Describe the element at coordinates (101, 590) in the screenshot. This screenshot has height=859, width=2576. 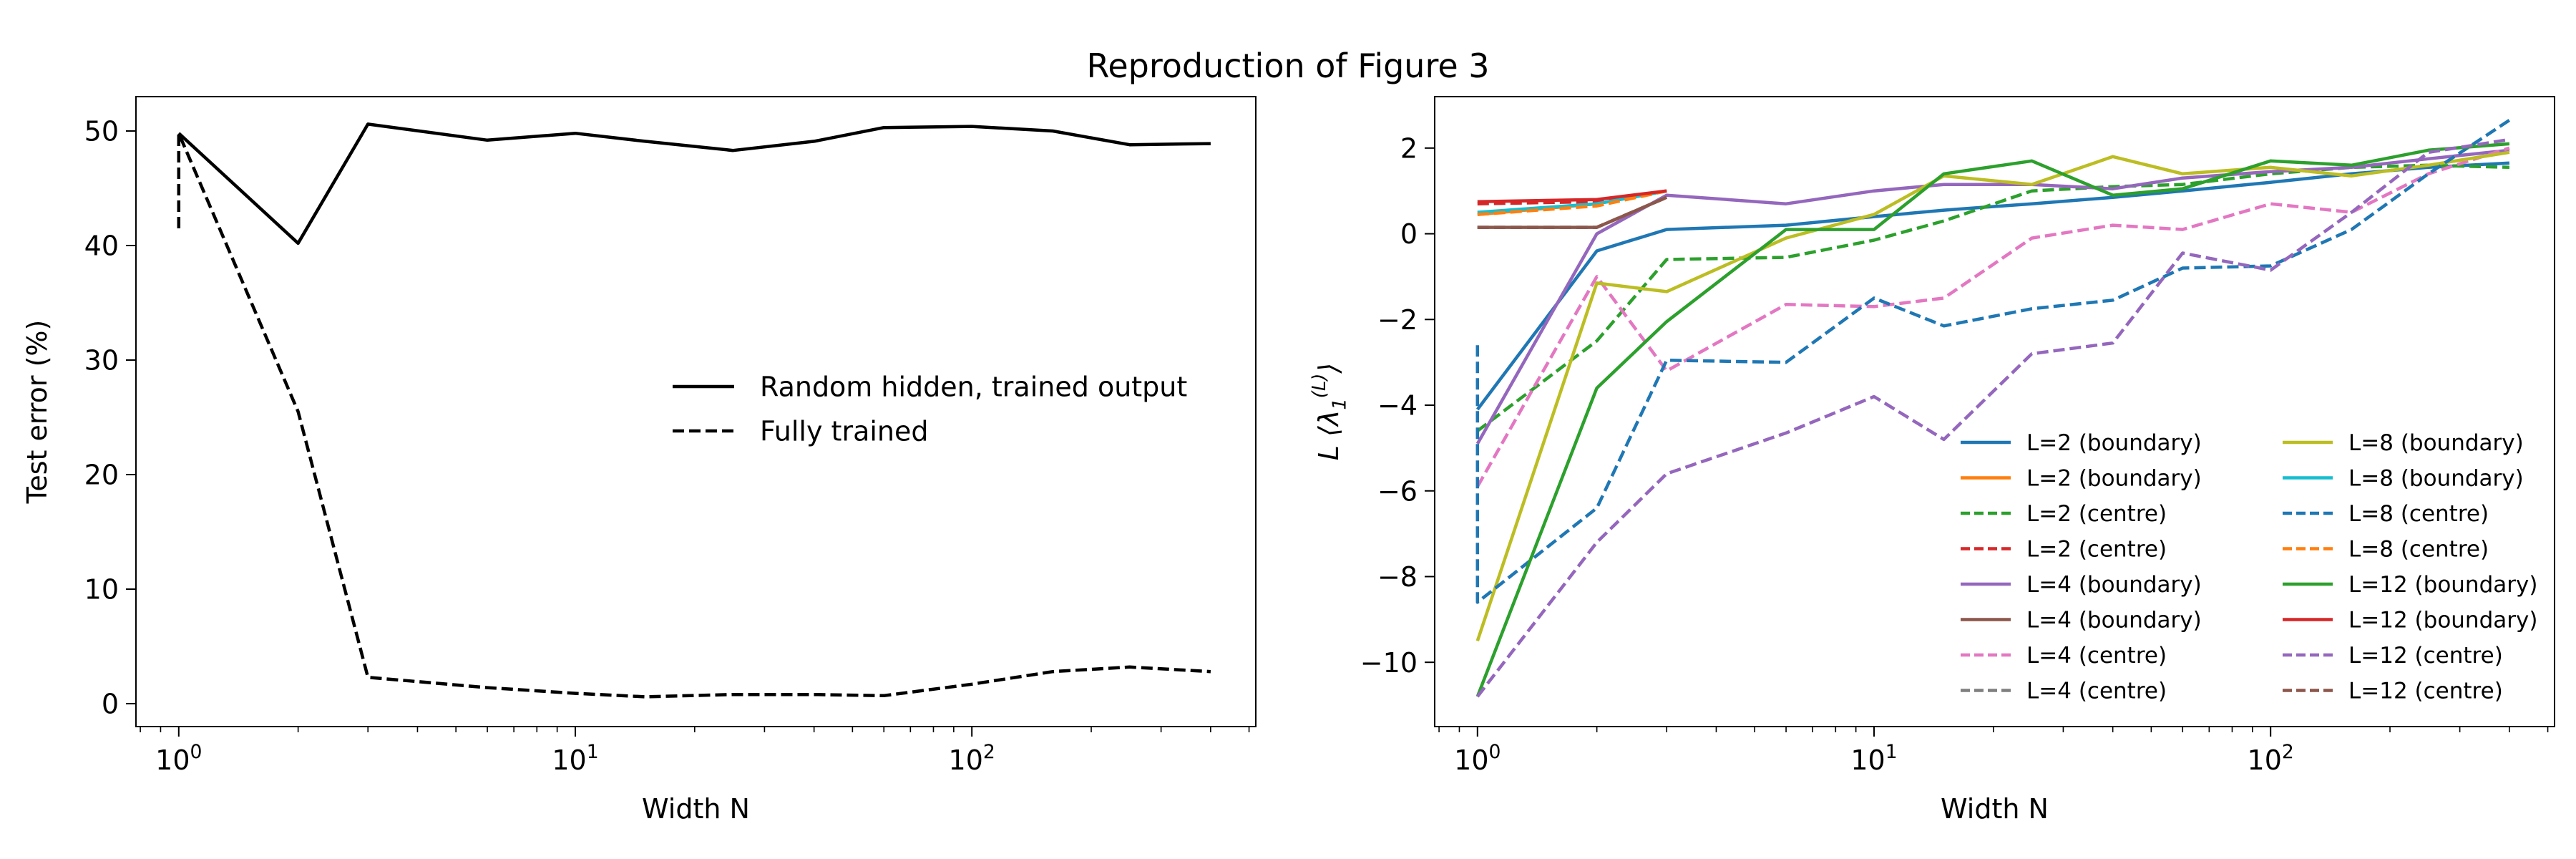
I see `y-tick-label: 10` at that location.